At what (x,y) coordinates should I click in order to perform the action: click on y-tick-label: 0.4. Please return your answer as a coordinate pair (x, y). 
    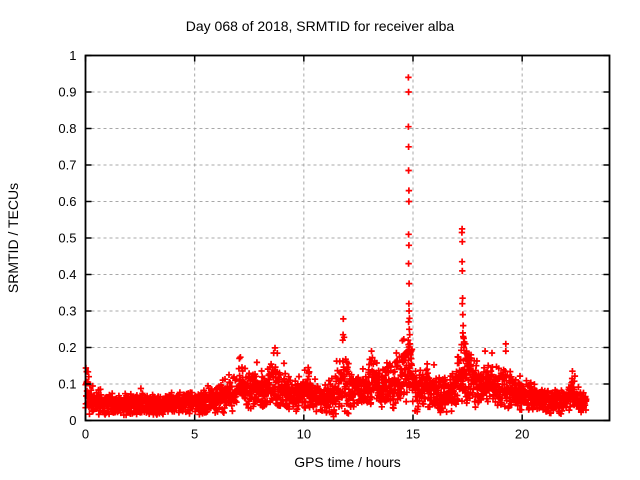
    Looking at the image, I should click on (67, 274).